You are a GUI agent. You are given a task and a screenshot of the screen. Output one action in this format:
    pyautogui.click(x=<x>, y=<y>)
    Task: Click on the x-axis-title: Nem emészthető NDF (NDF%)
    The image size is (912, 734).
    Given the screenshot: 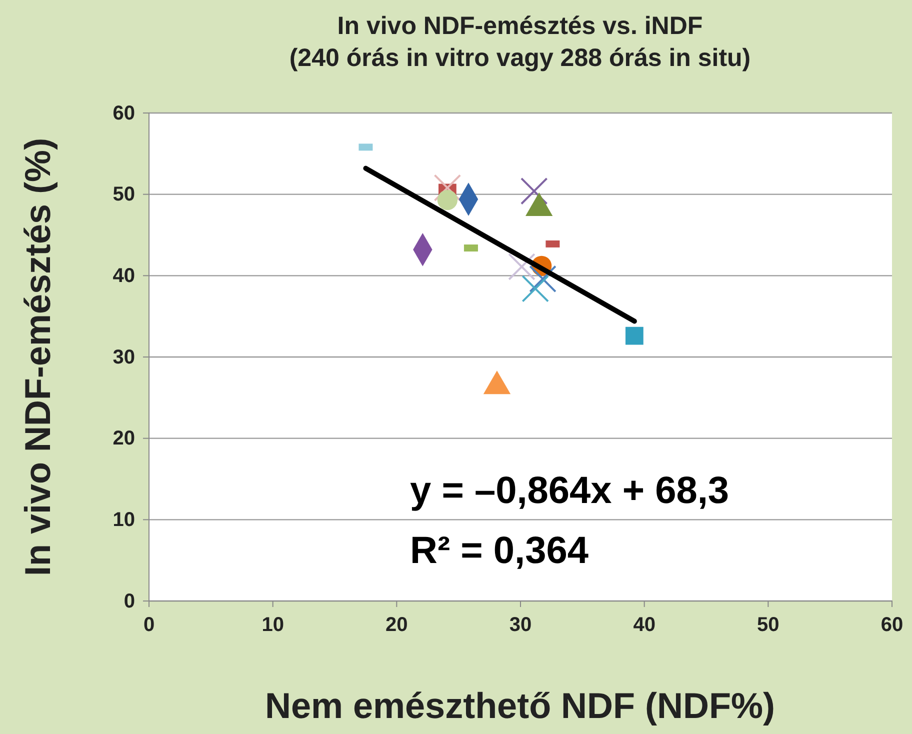 What is the action you would take?
    pyautogui.click(x=520, y=705)
    